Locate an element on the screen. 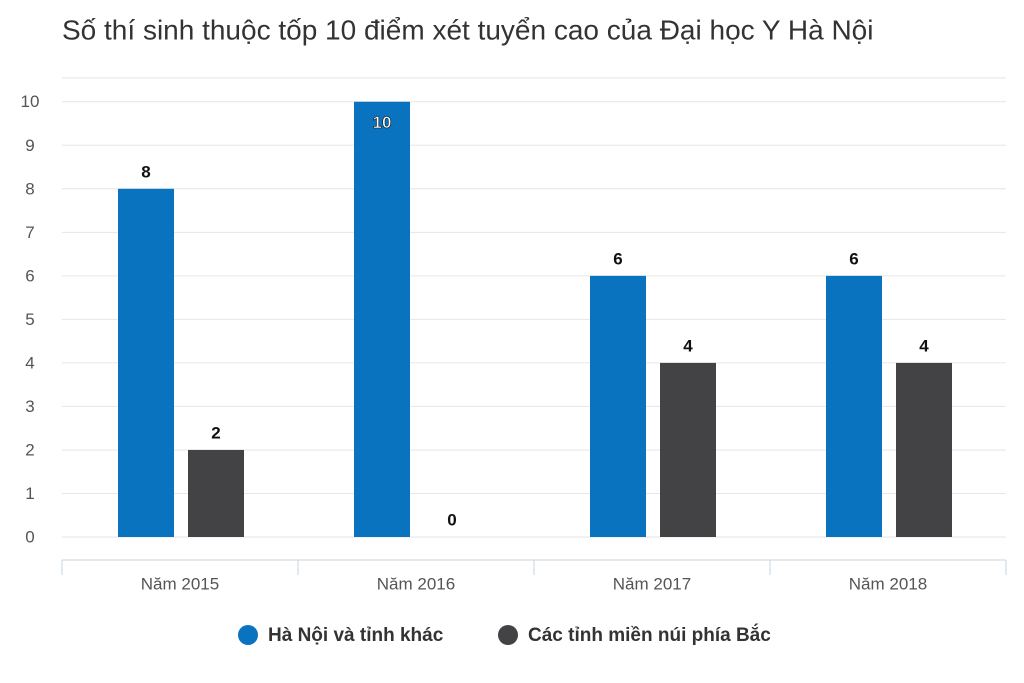  data-label: 10 is located at coordinates (382, 122).